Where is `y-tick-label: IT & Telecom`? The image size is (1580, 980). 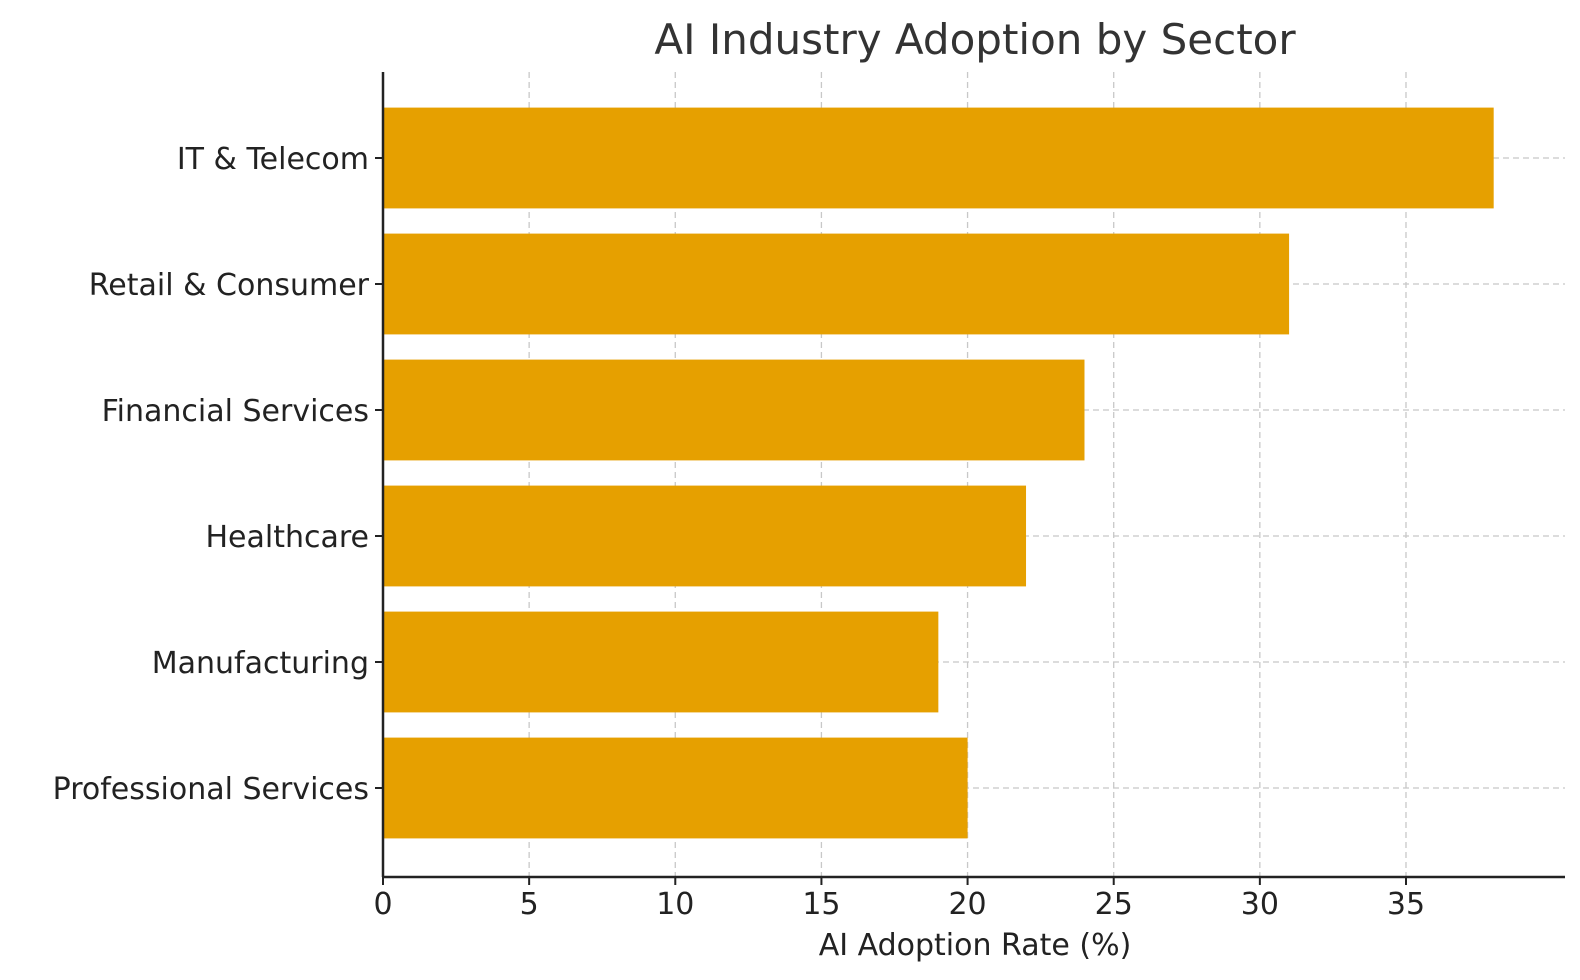 y-tick-label: IT & Telecom is located at coordinates (273, 159).